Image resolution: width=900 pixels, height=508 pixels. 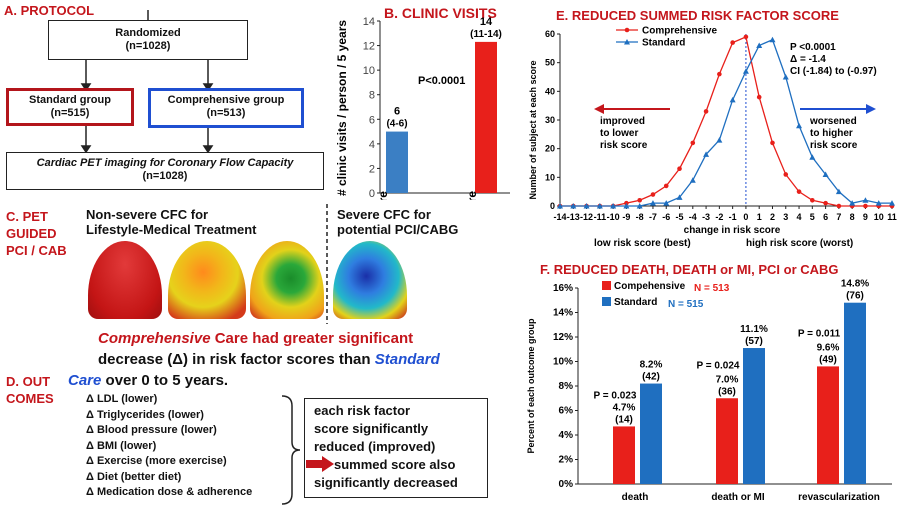 What do you see at coordinates (619, 133) in the screenshot?
I see `improved-label-2: to lower` at bounding box center [619, 133].